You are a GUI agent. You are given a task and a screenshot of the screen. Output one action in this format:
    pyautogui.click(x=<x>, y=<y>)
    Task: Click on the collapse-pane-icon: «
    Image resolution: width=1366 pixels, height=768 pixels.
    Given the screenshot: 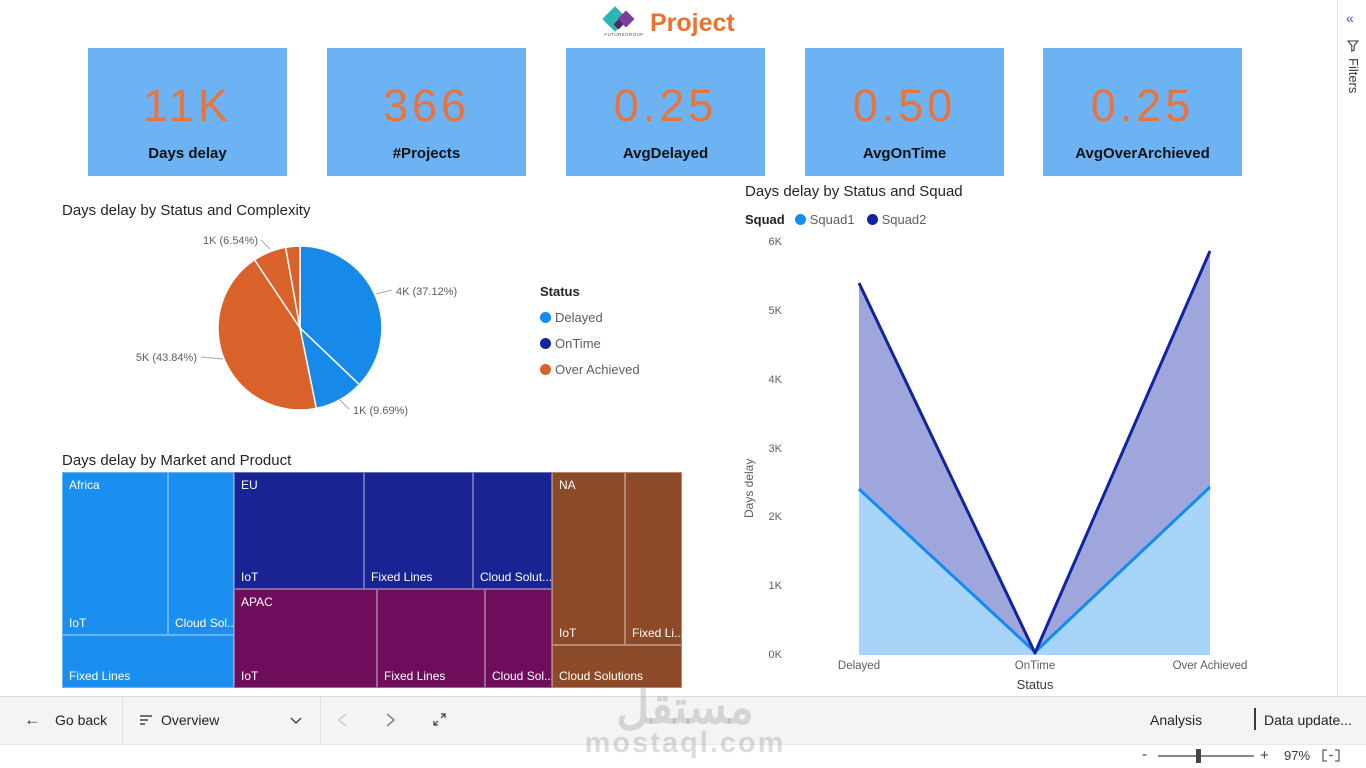 What is the action you would take?
    pyautogui.click(x=1350, y=18)
    